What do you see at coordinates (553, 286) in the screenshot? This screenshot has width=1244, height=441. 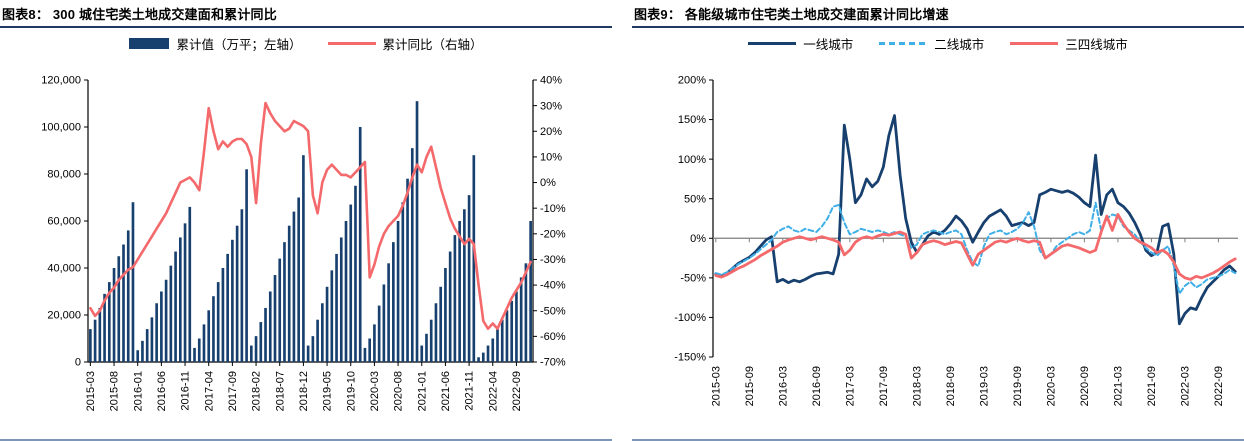 I see `axis-tick-label: -40%` at bounding box center [553, 286].